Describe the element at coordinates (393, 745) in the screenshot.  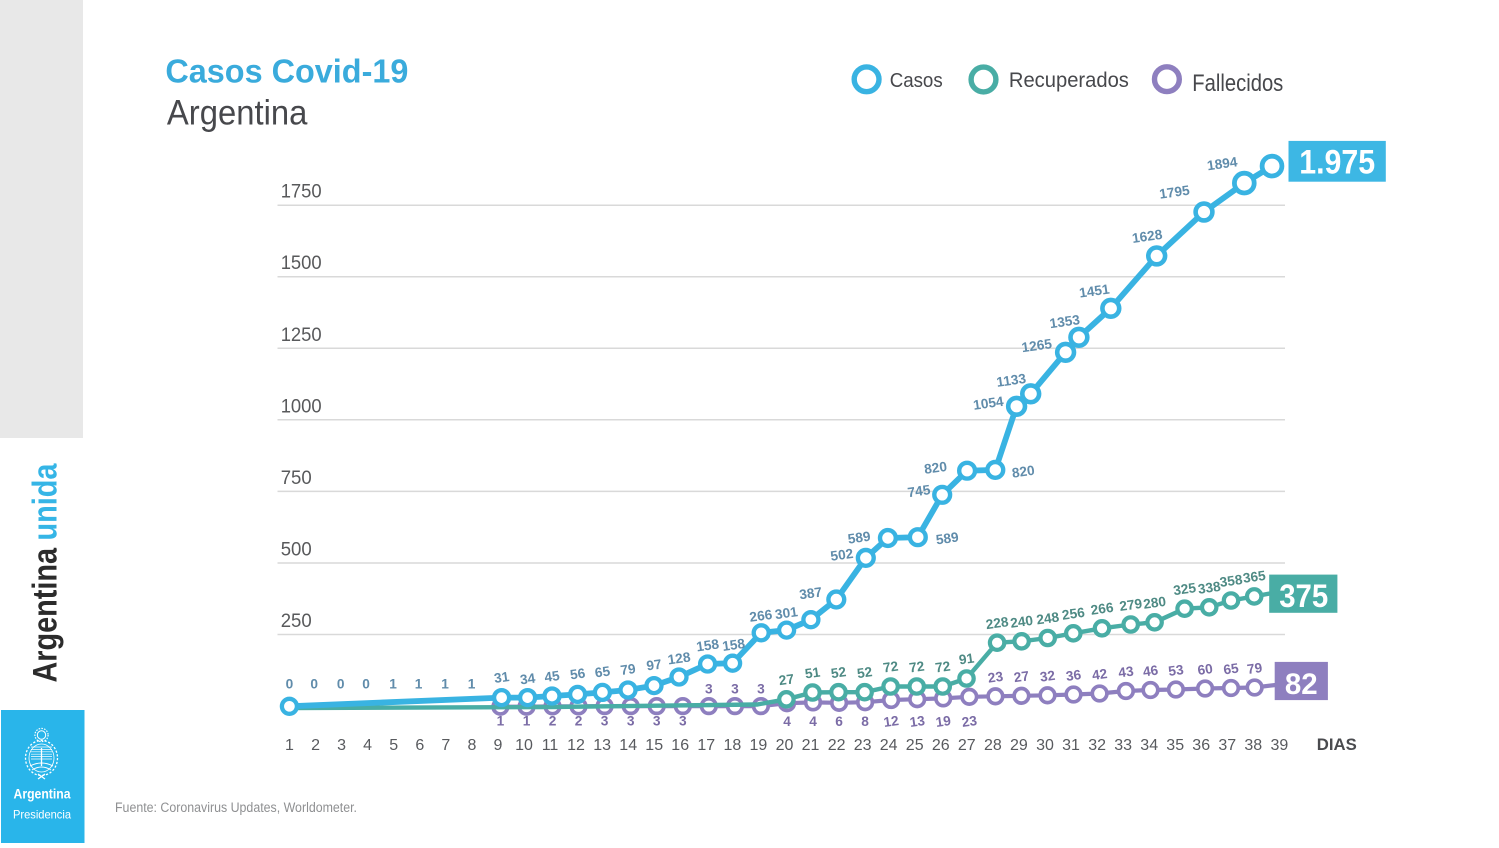
I see `svg-text: 5` at that location.